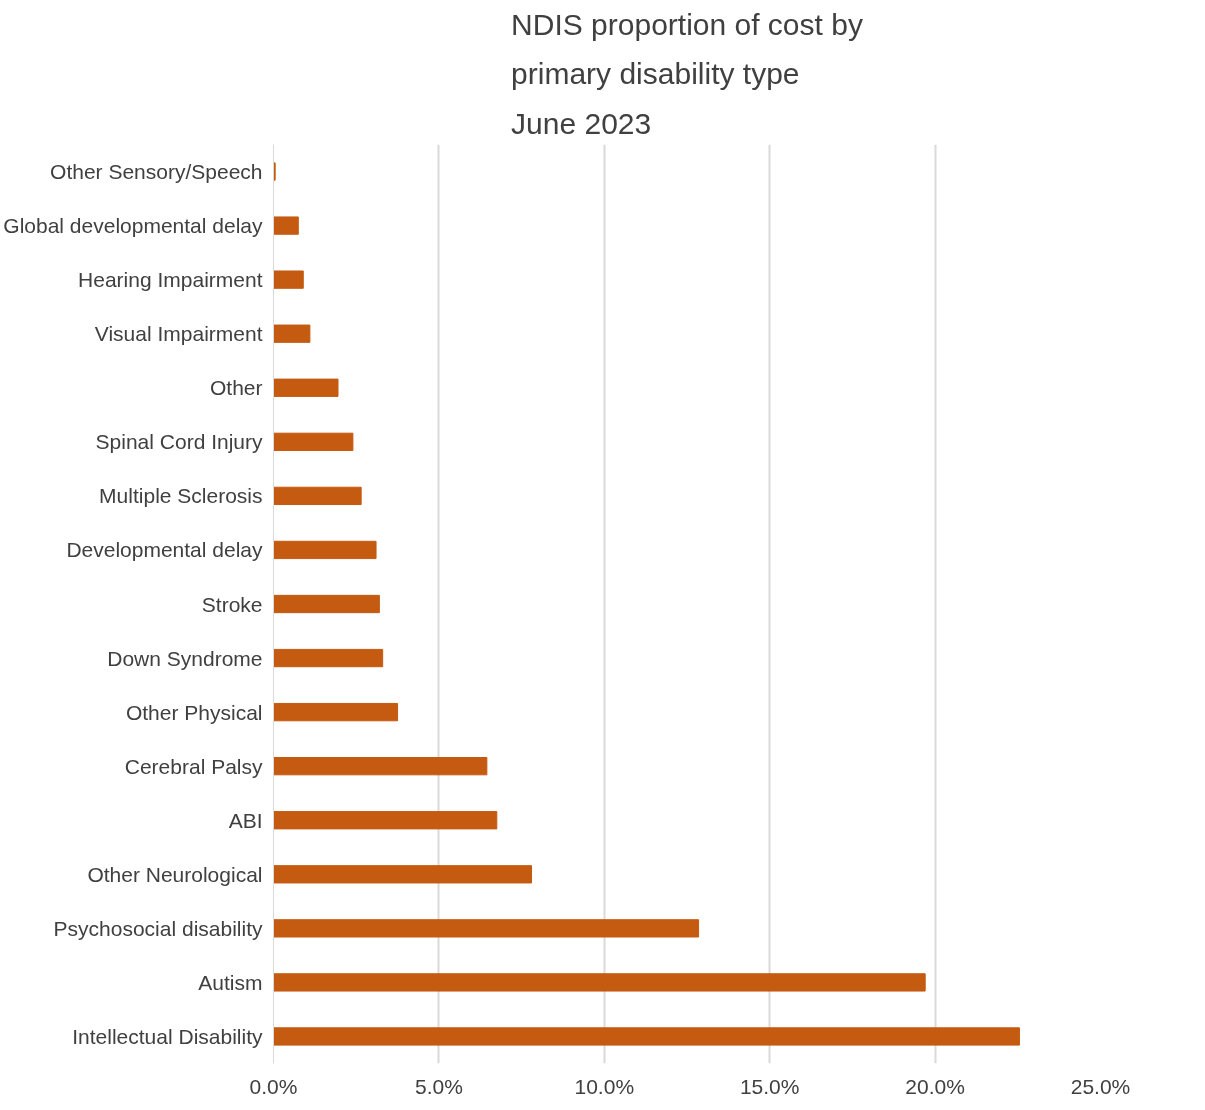 The width and height of the screenshot is (1205, 1110). Describe the element at coordinates (245, 820) in the screenshot. I see `y-tick-label: ABI` at that location.